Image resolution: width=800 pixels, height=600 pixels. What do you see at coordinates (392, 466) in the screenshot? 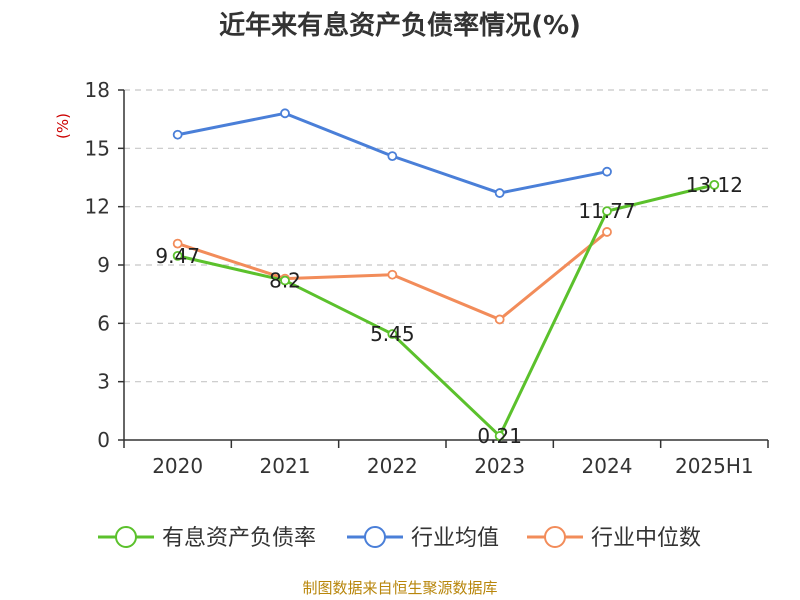
I see `x-tick-label: 2022` at bounding box center [392, 466].